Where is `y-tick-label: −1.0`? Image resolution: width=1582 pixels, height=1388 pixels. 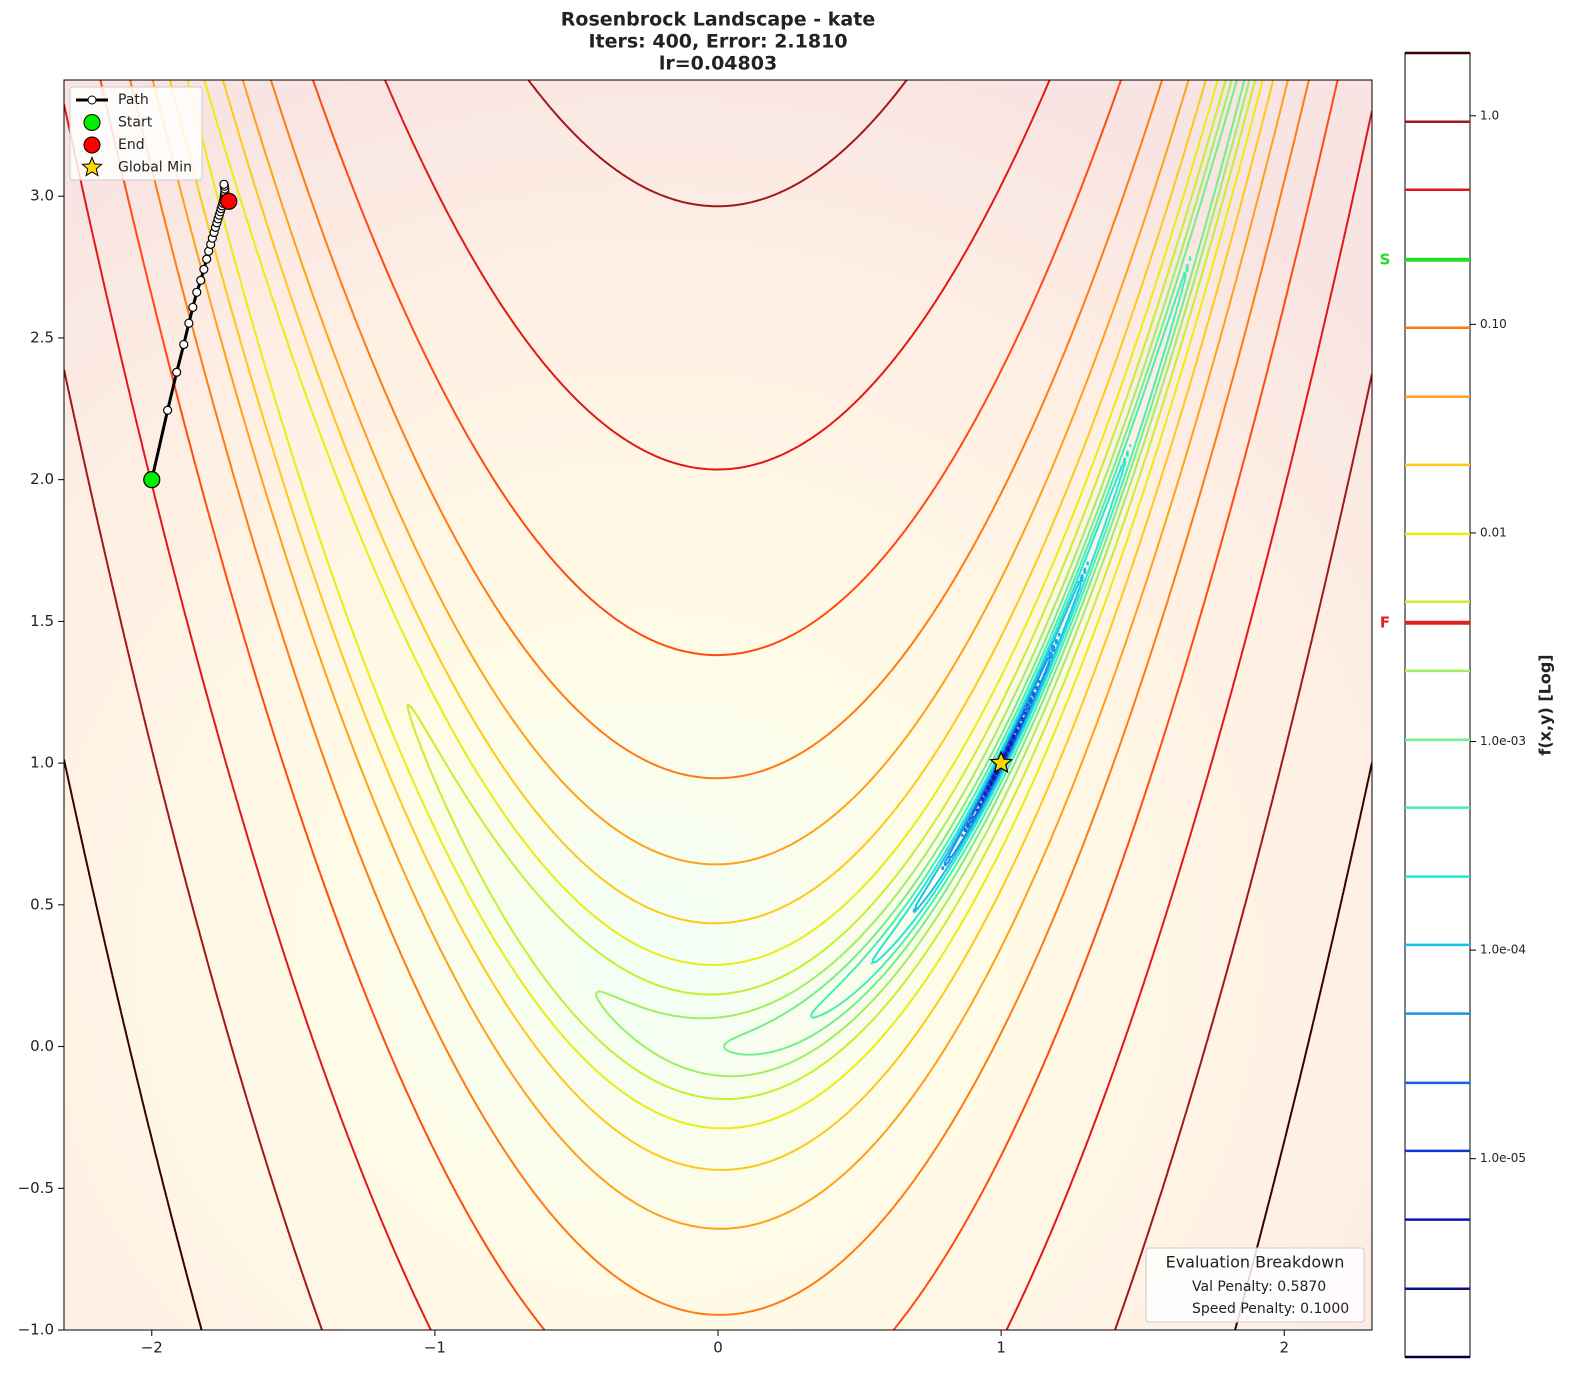
y-tick-label: −1.0 is located at coordinates (36, 1330).